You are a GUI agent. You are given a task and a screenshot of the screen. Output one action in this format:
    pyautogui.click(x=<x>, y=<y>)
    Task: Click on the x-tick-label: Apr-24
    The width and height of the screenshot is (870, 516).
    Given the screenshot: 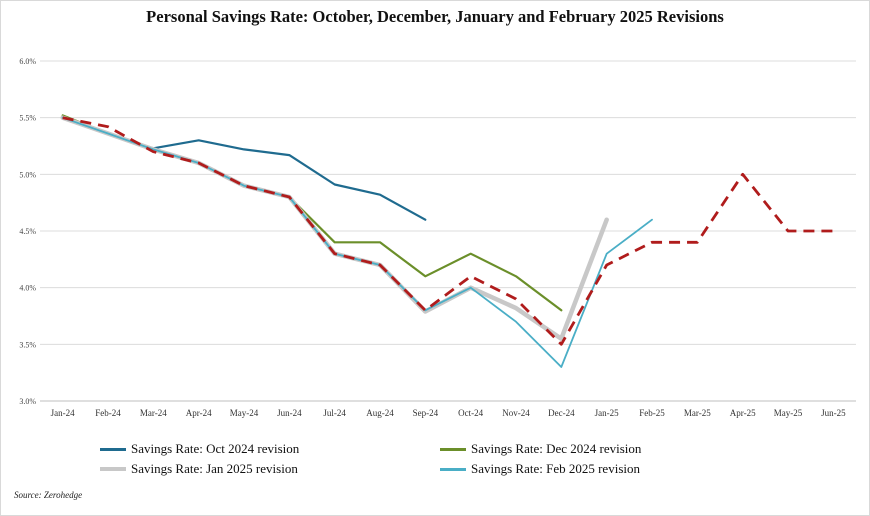 What is the action you would take?
    pyautogui.click(x=199, y=413)
    